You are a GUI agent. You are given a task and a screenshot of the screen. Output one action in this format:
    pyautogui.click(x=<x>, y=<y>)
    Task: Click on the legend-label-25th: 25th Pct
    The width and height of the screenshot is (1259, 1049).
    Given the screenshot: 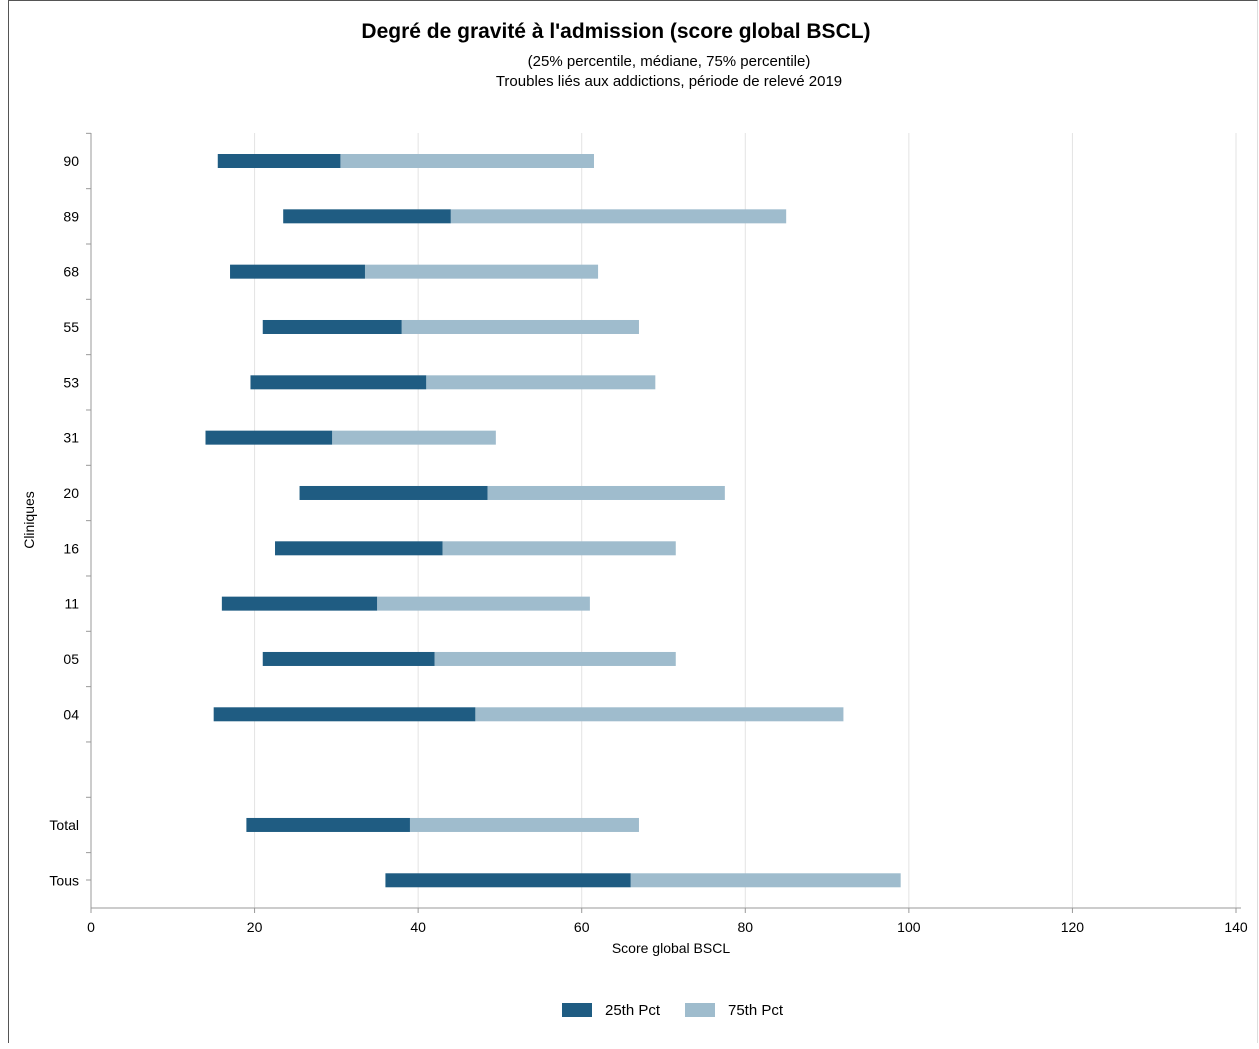 What is the action you would take?
    pyautogui.click(x=633, y=1010)
    